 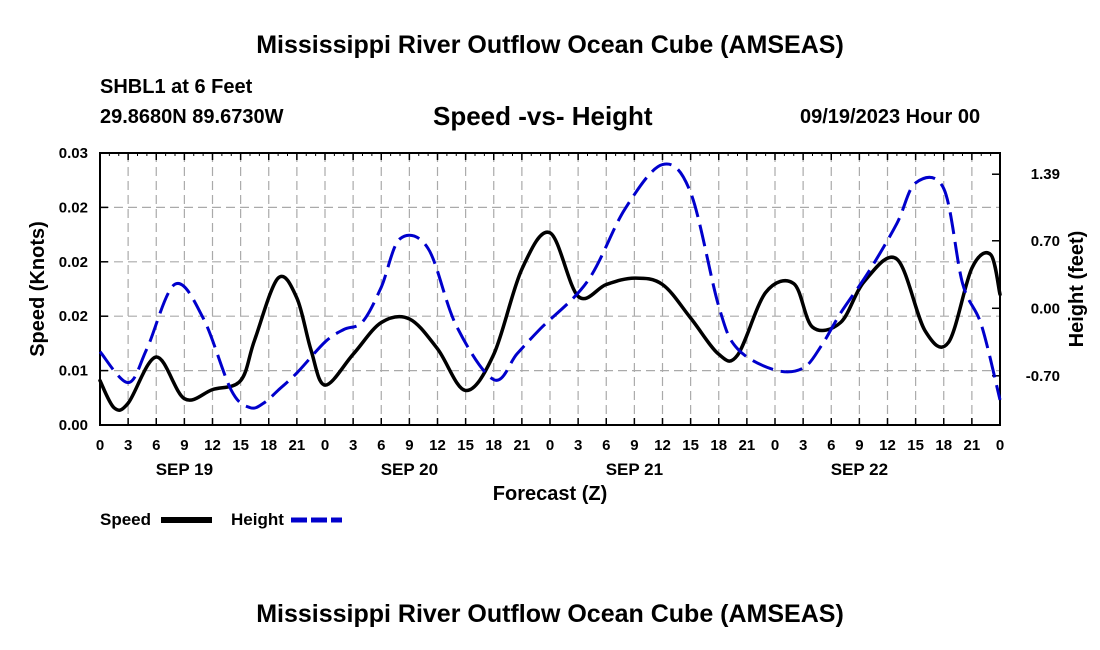 What do you see at coordinates (192, 117) in the screenshot?
I see `coordinates-label: 29.8680N 89.6730W` at bounding box center [192, 117].